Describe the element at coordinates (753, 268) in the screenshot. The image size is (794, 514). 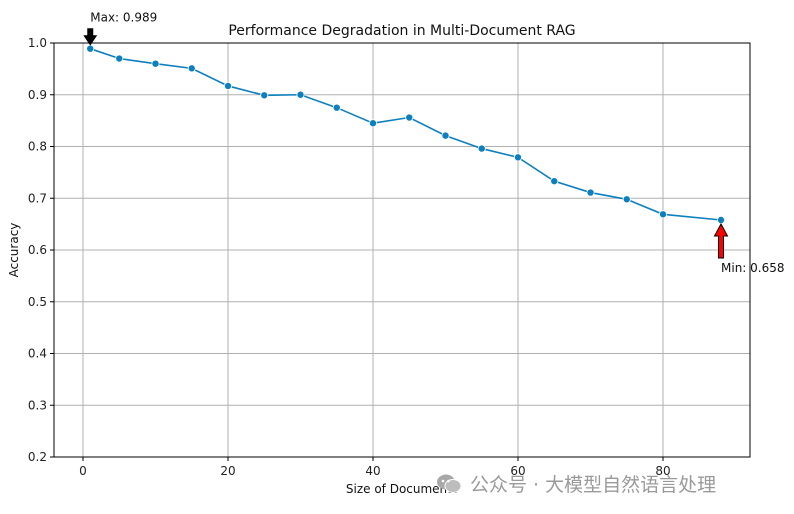
I see `min-annotation-label: Min: 0.658` at that location.